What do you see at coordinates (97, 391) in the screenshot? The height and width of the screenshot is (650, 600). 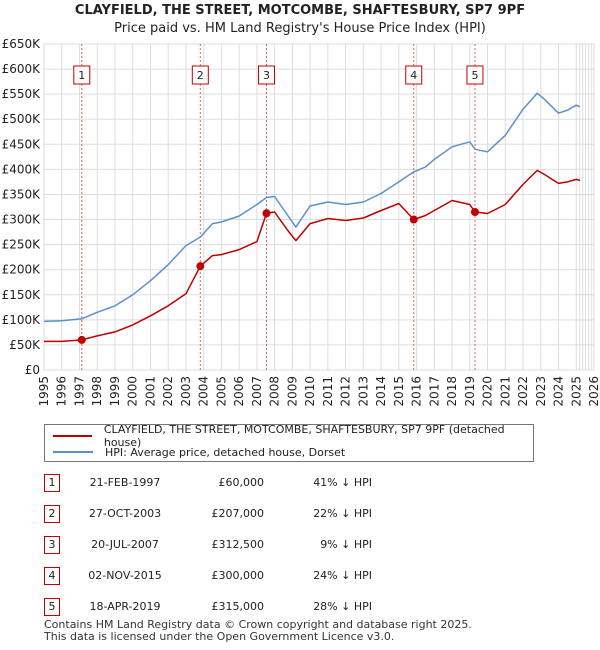 I see `x-tick-label: 1998` at bounding box center [97, 391].